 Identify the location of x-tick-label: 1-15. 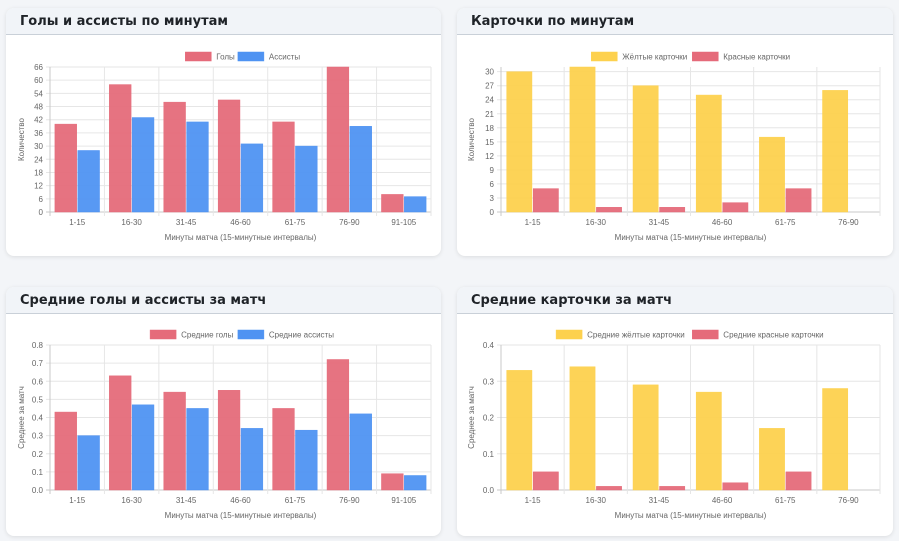
(77, 500).